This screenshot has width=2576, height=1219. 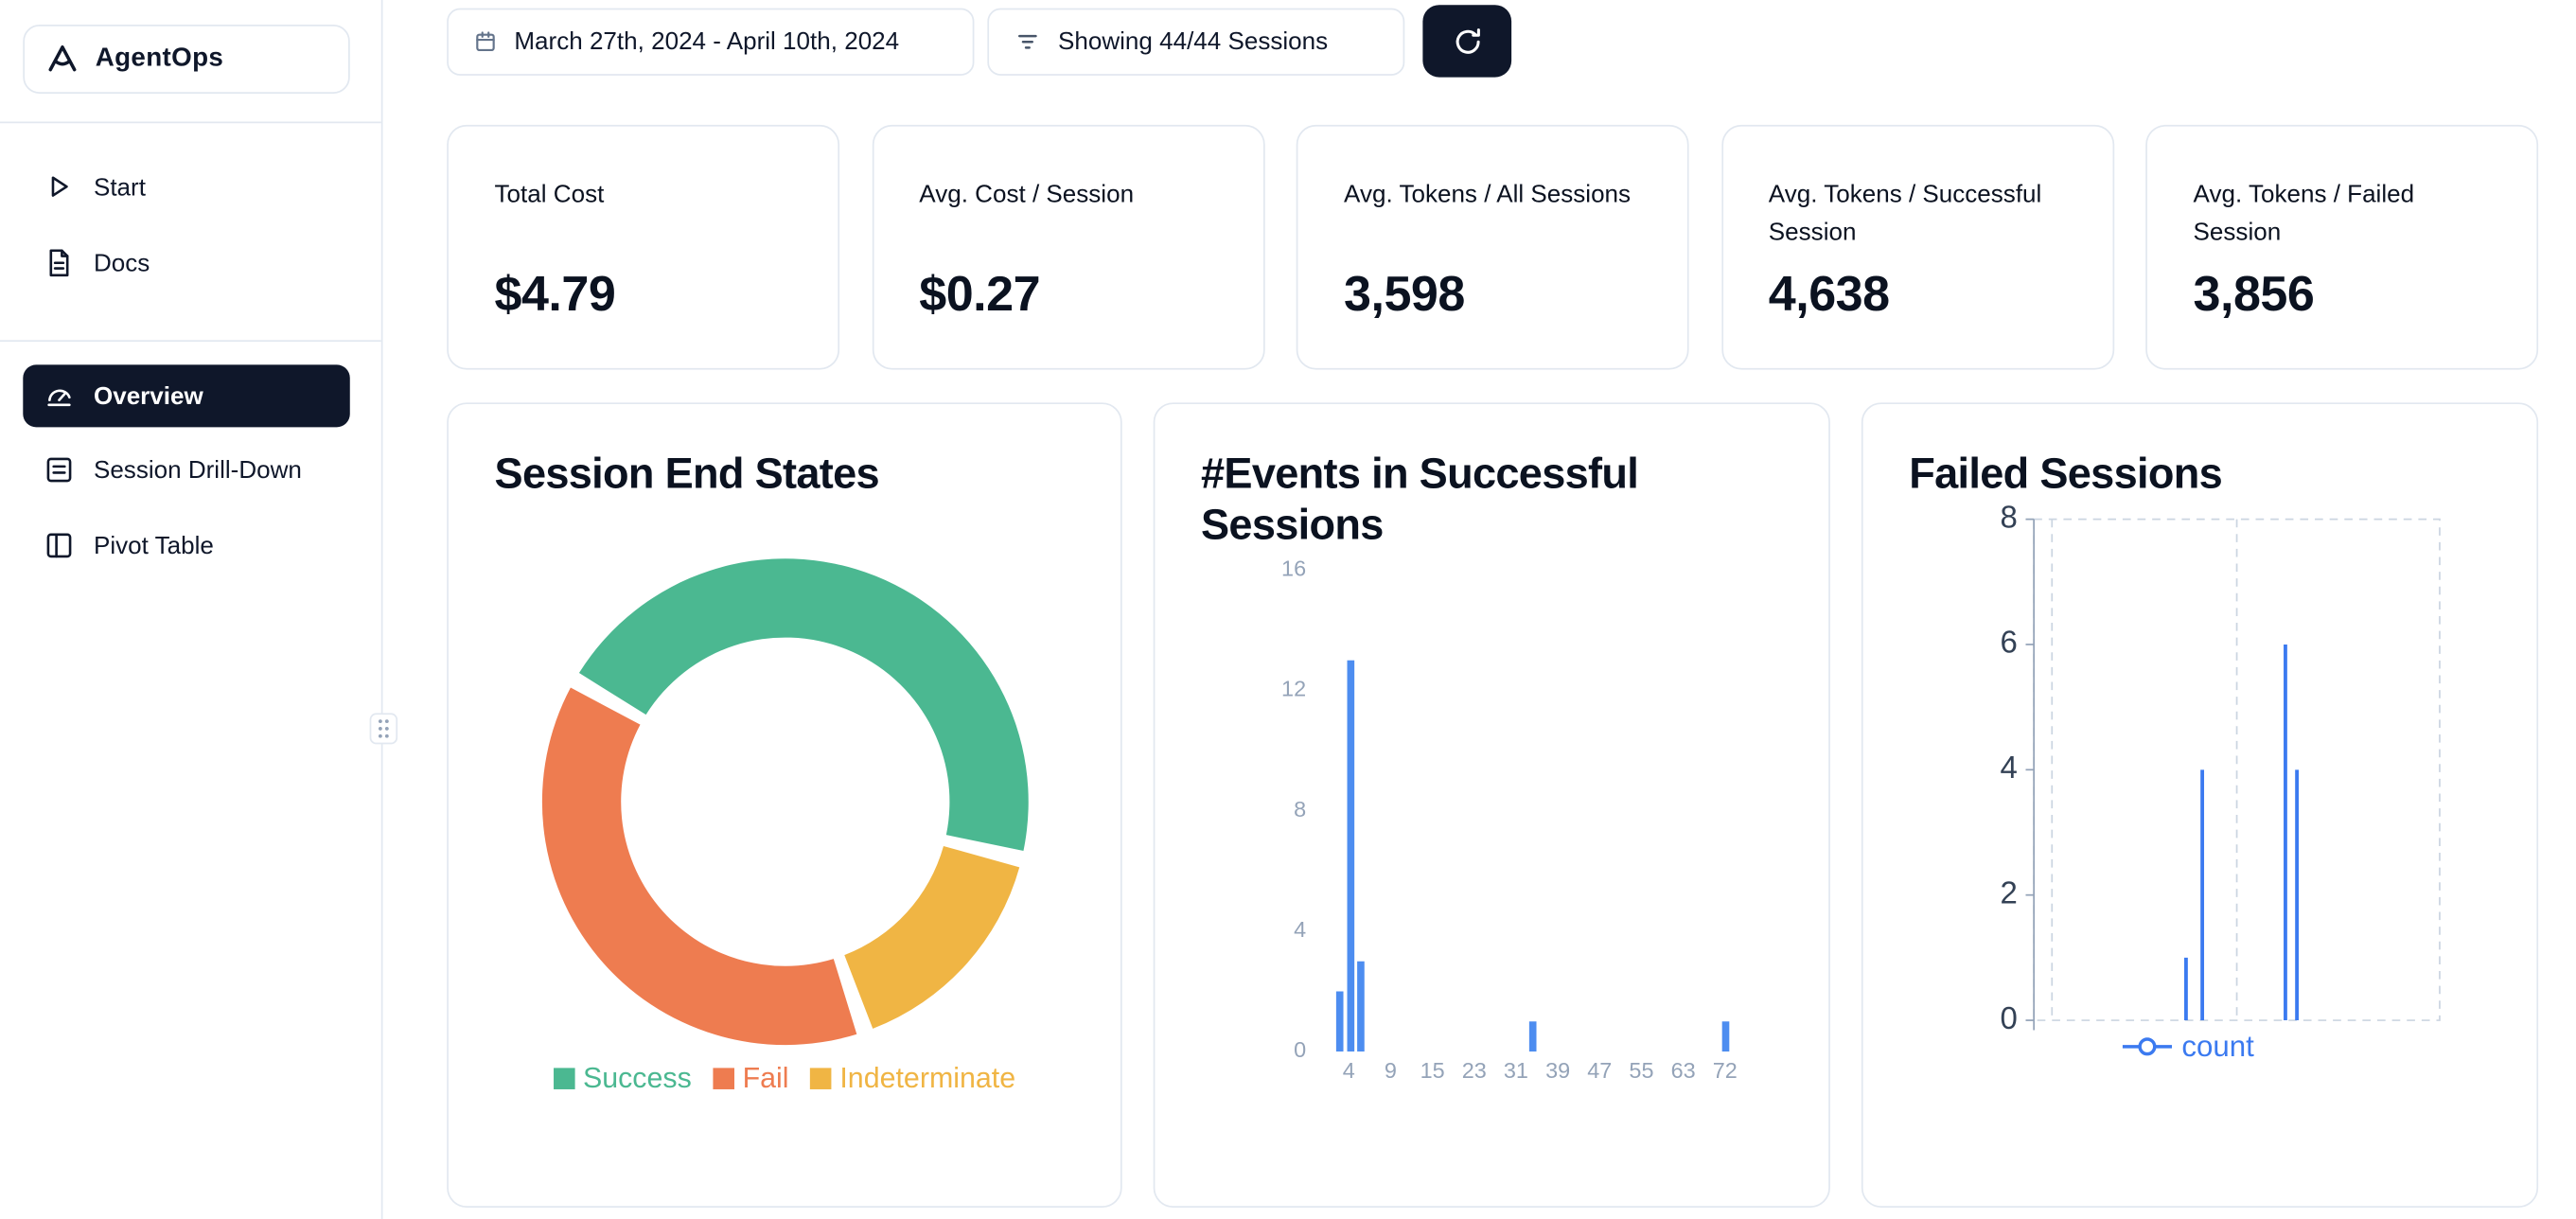 I want to click on svg-text: 23, so click(x=1474, y=1070).